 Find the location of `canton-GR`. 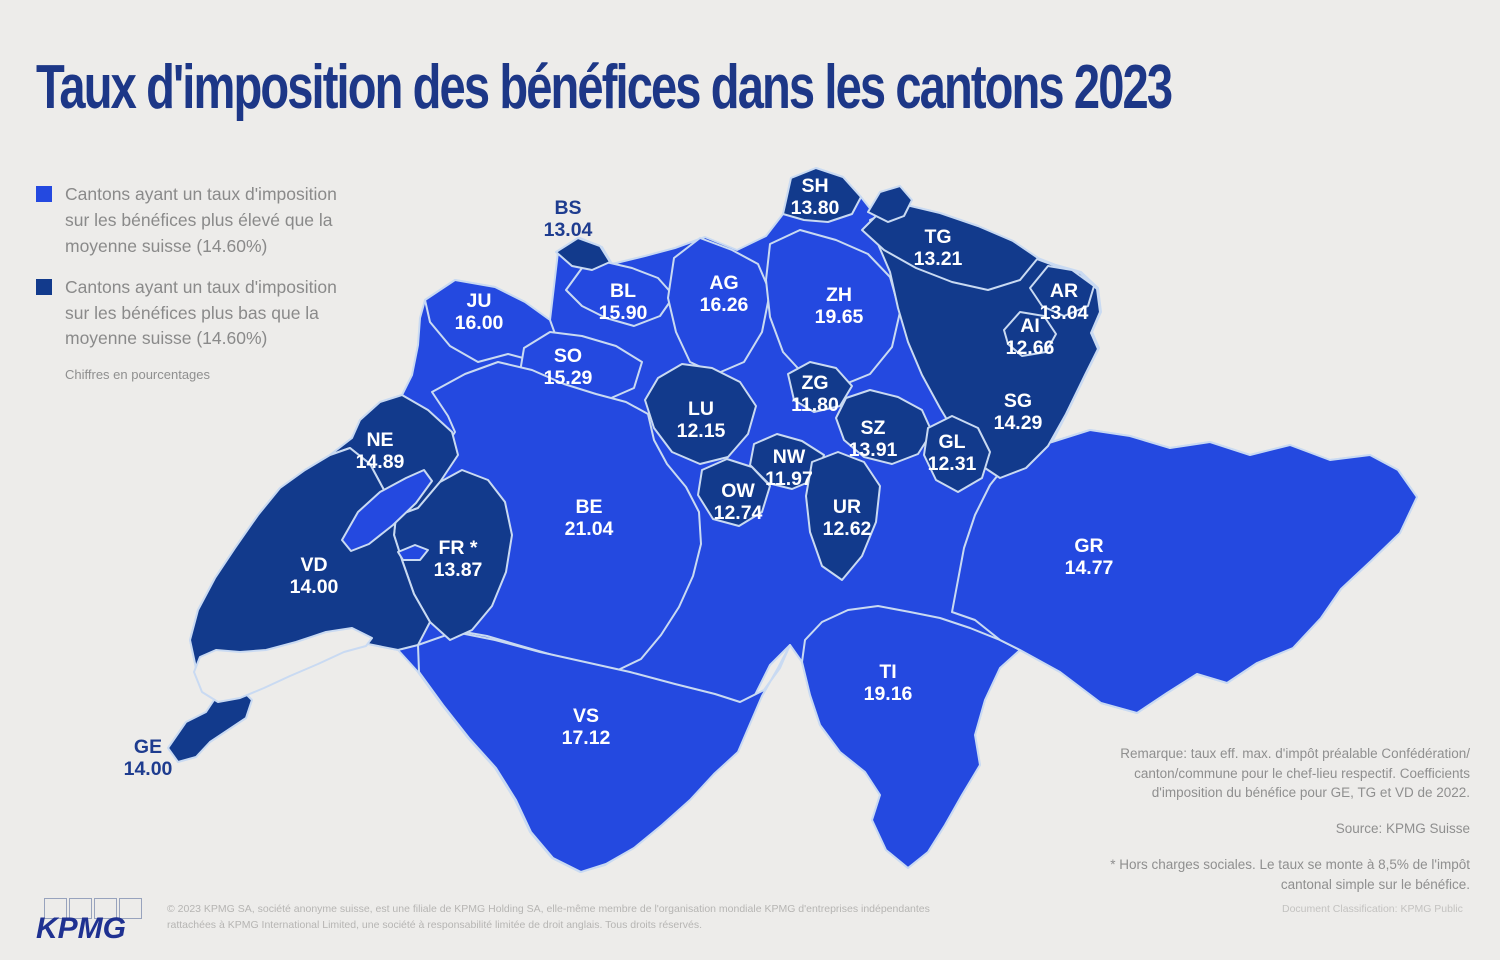

canton-GR is located at coordinates (1184, 571).